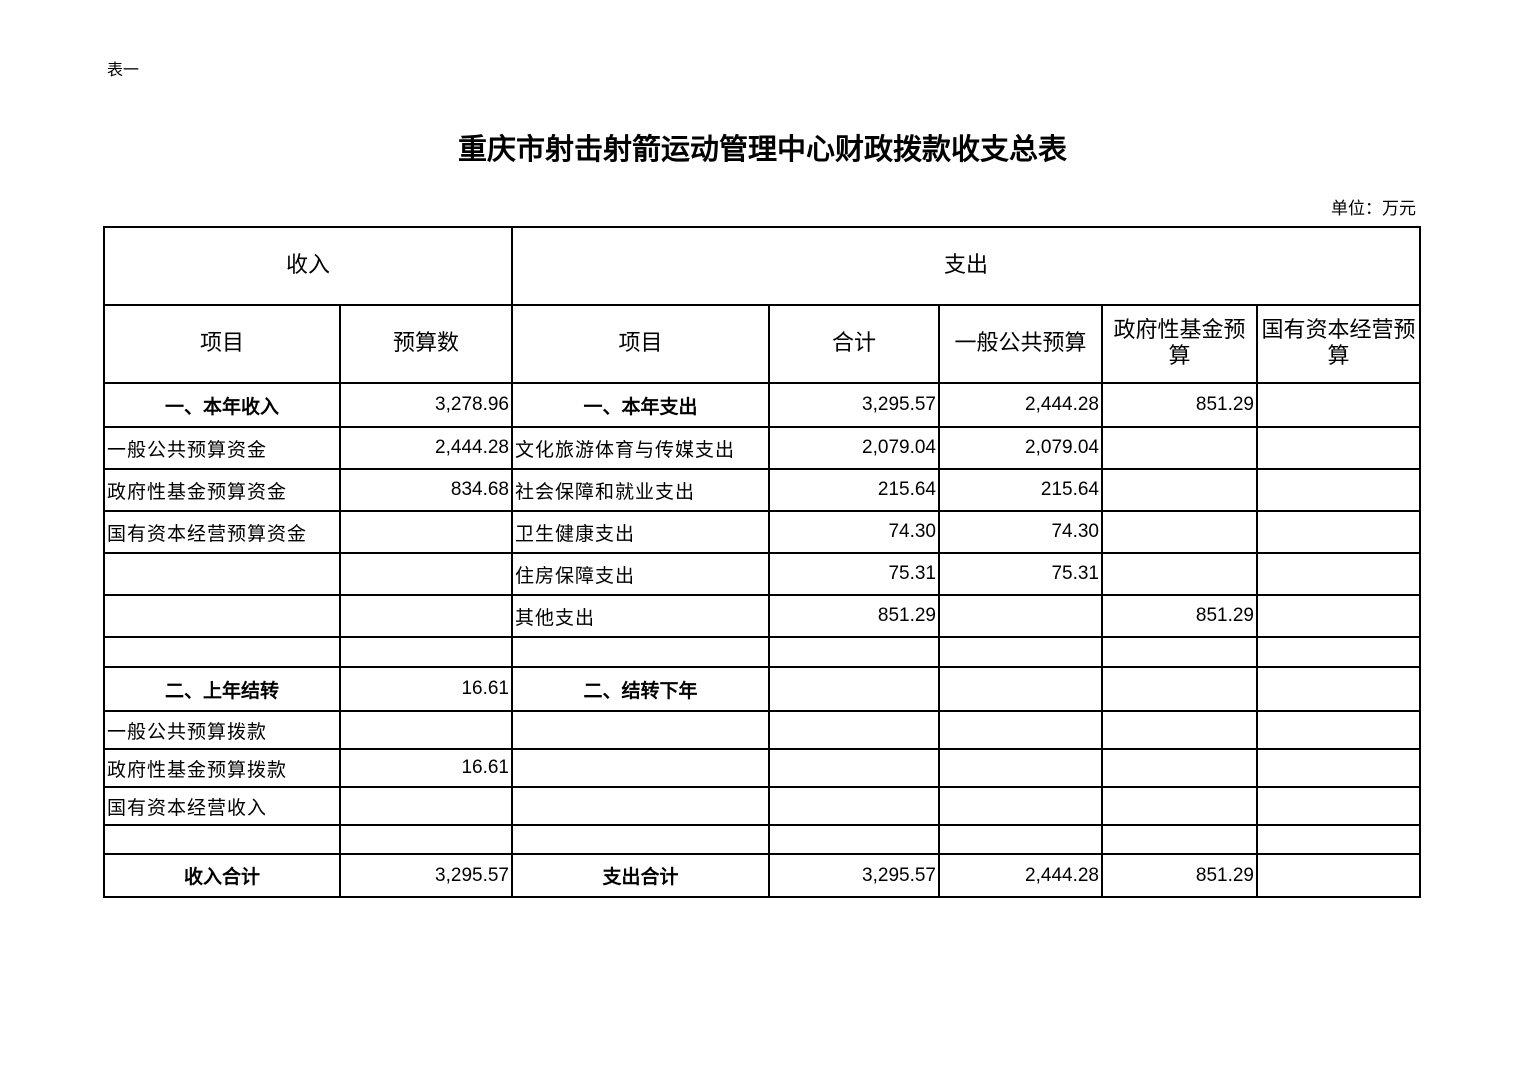 This screenshot has width=1520, height=1074. Describe the element at coordinates (222, 806) in the screenshot. I see `table-cell: 国有资本经营收入` at that location.